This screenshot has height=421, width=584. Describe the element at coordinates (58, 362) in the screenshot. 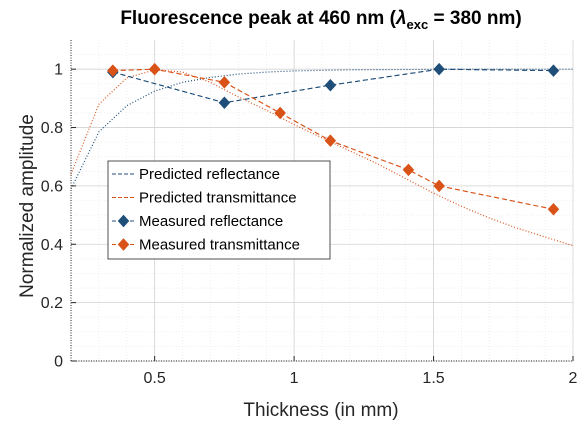

I see `y-tick-label: 0` at that location.